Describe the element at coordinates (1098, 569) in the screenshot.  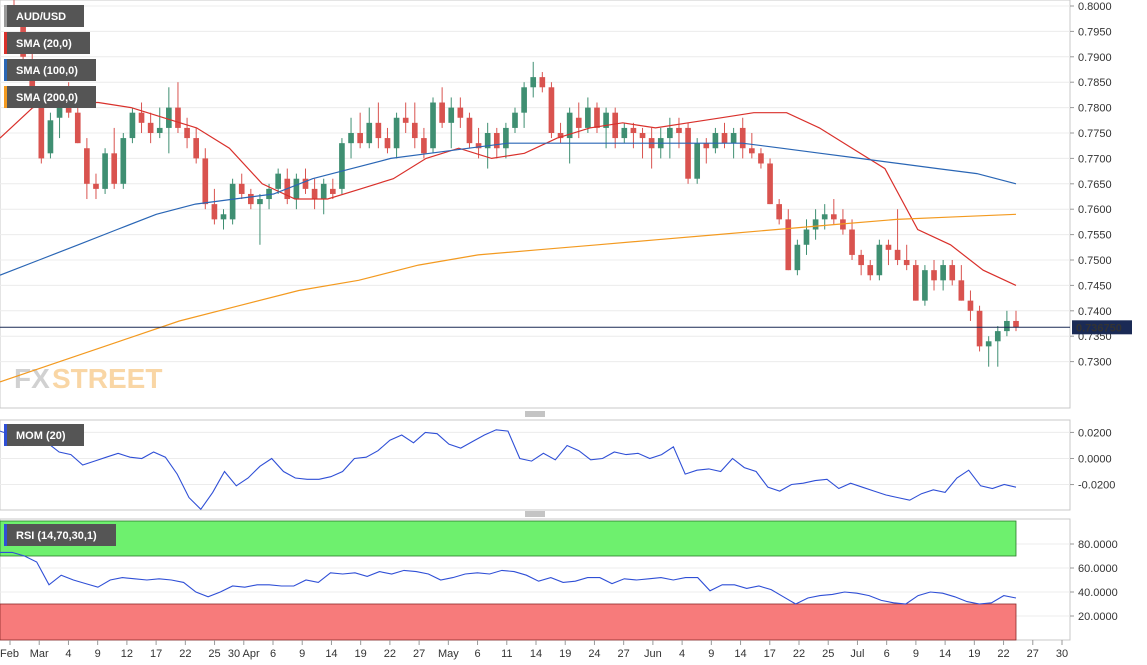
I see `y-tick-label: 60.0000` at that location.